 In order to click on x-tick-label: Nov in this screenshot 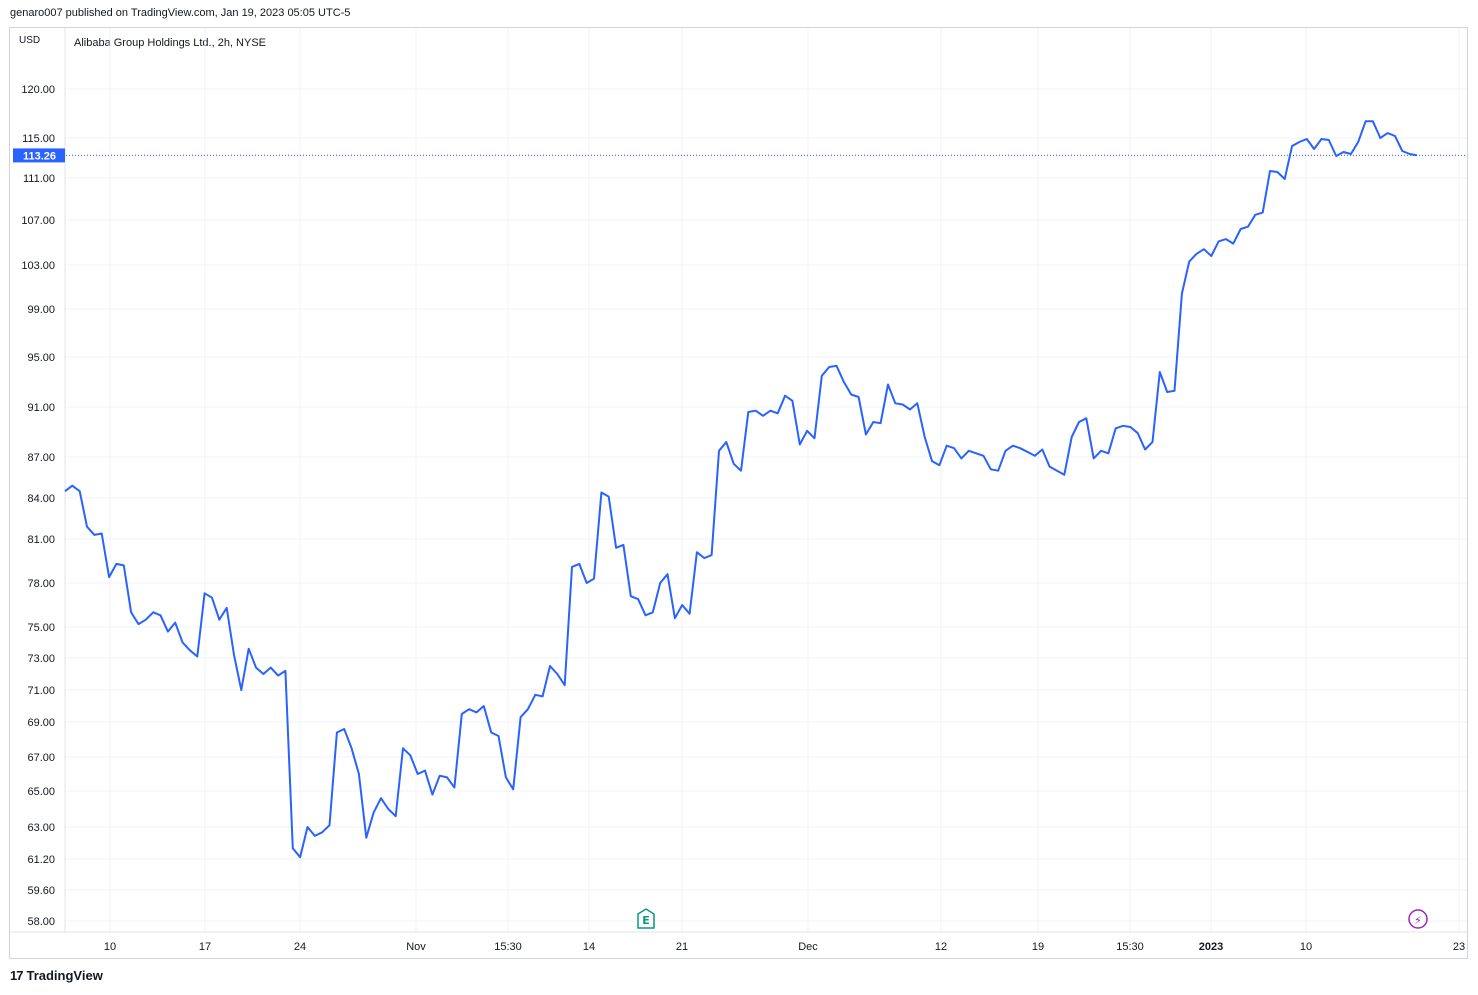, I will do `click(416, 947)`.